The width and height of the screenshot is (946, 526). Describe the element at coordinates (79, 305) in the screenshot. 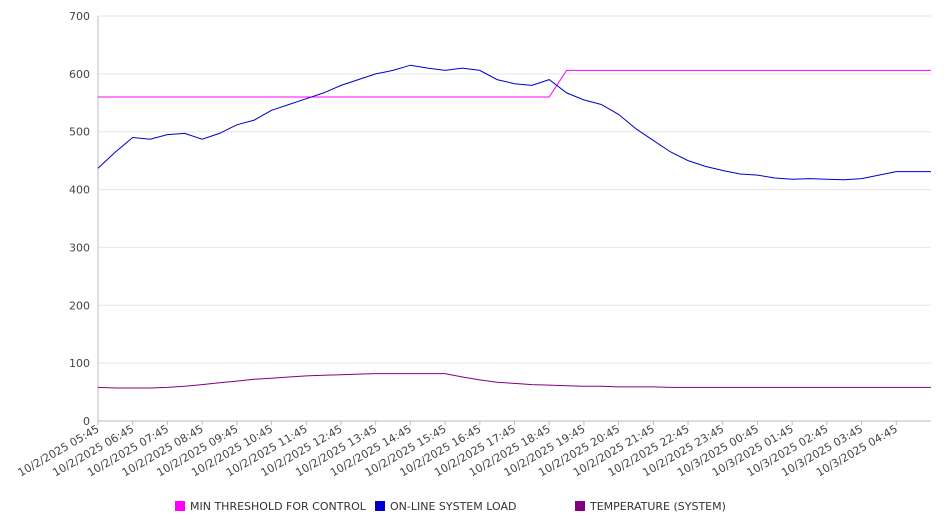

I see `y-tick-label: 200` at that location.